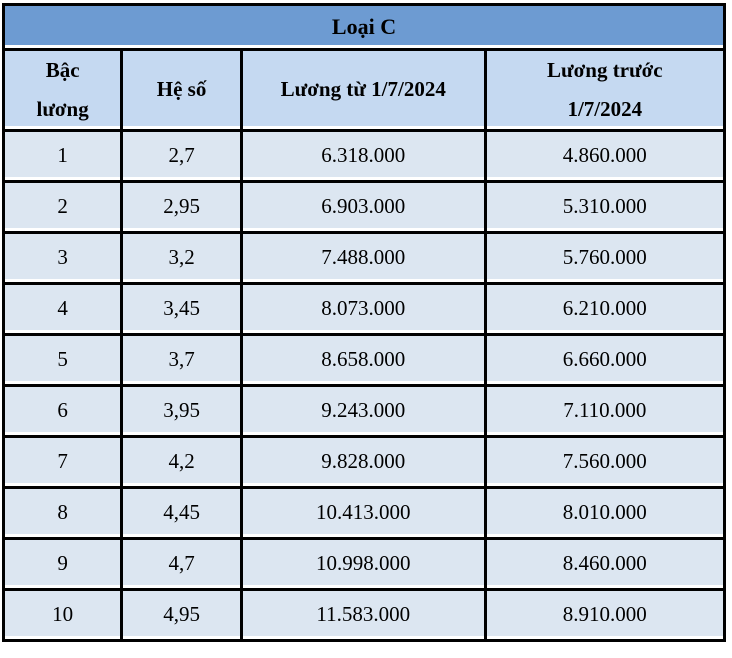 This screenshot has height=658, width=732. I want to click on table-row: 4 3,45 8.073.000 6.210.000, so click(364, 308).